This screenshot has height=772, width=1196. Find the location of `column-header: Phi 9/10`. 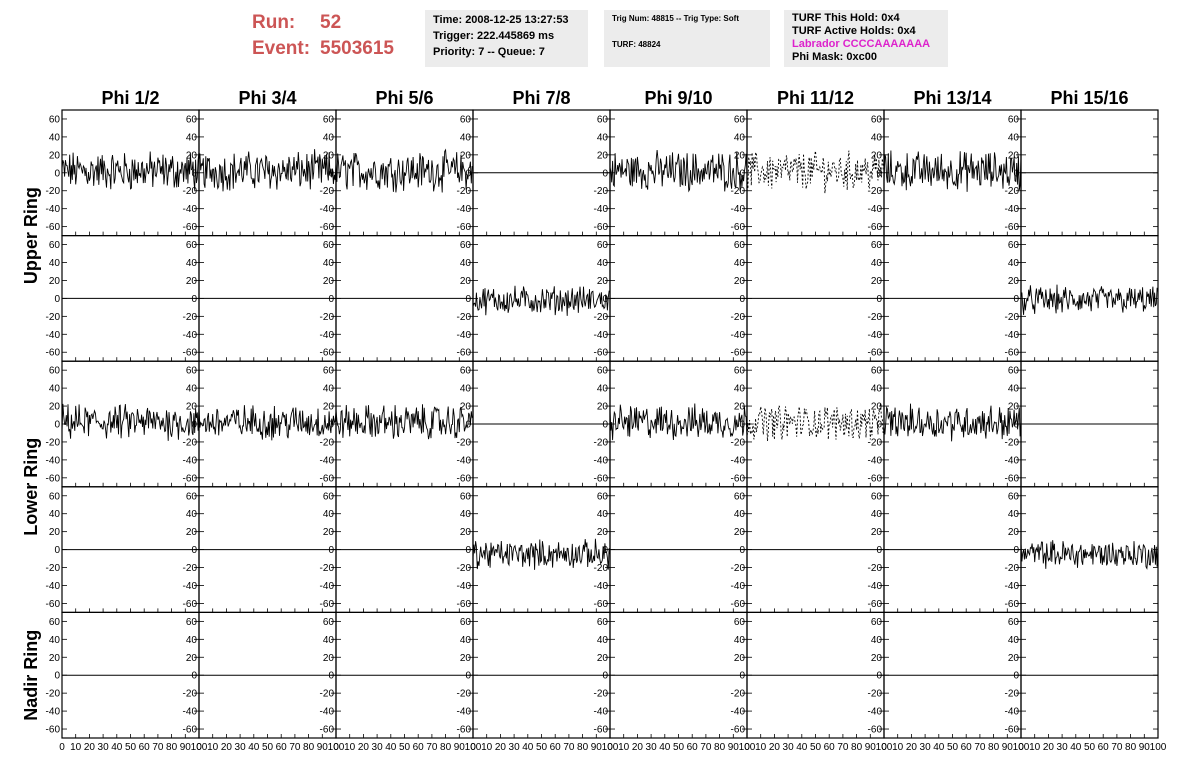

column-header: Phi 9/10 is located at coordinates (678, 98).